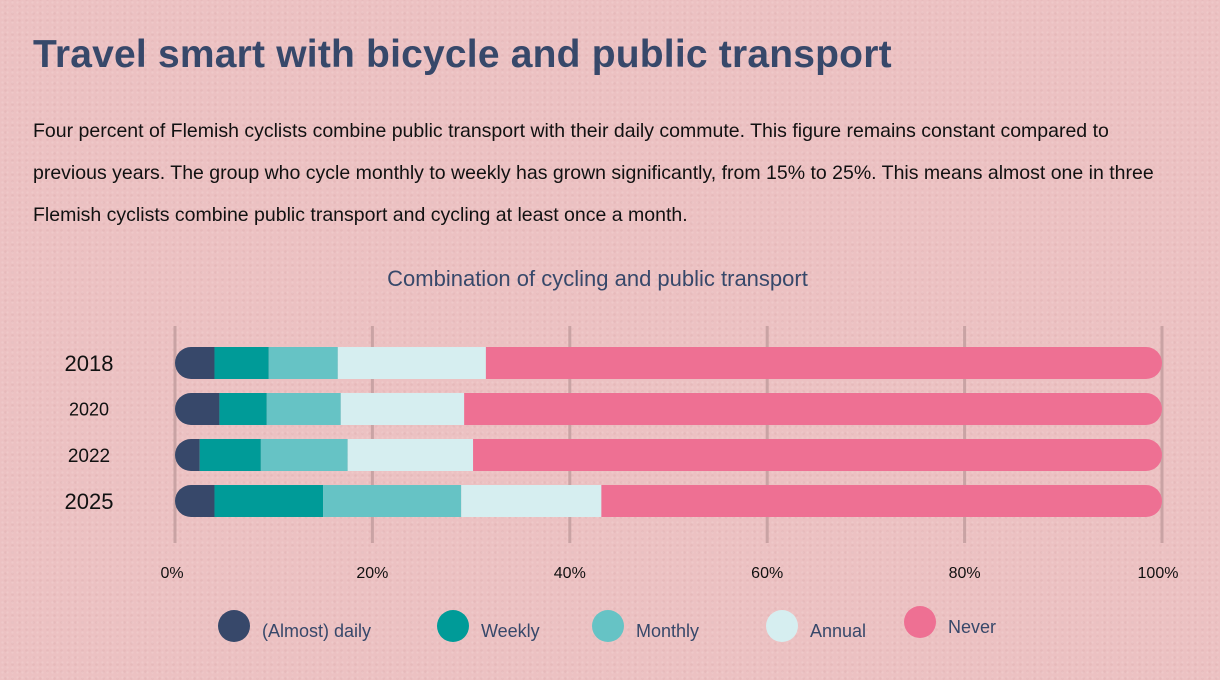 The width and height of the screenshot is (1220, 680). I want to click on legend-item: (Almost) daily, so click(294, 626).